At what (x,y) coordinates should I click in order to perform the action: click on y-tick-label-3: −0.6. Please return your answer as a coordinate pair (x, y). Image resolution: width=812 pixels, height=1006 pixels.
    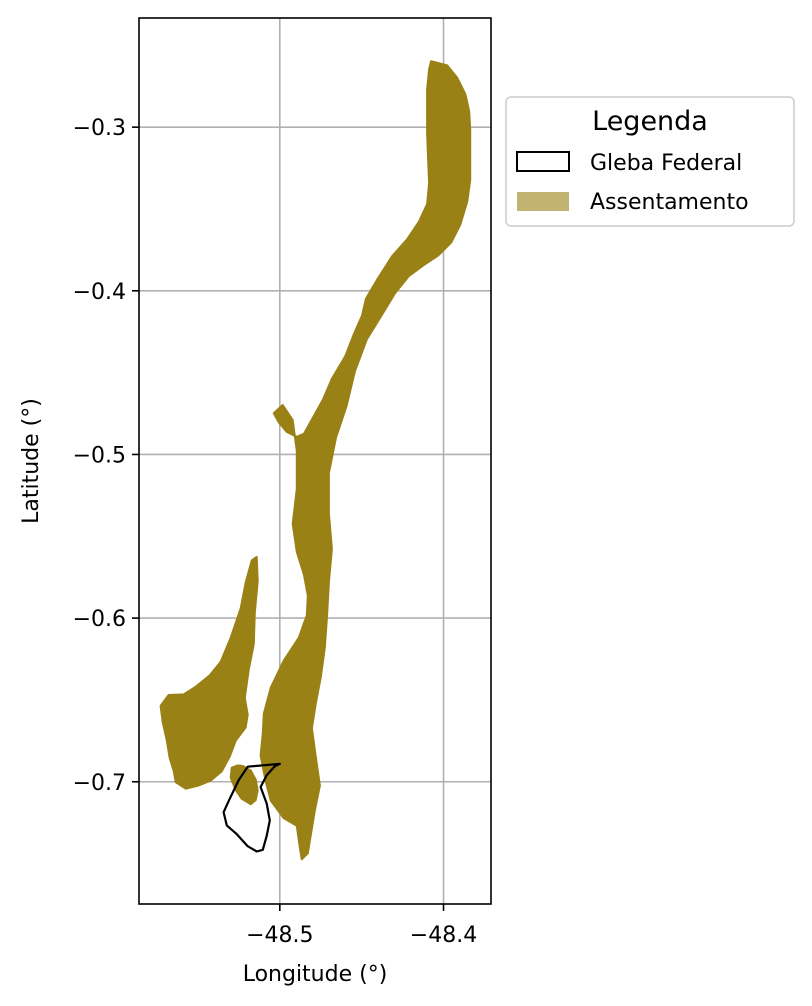
    Looking at the image, I should click on (99, 619).